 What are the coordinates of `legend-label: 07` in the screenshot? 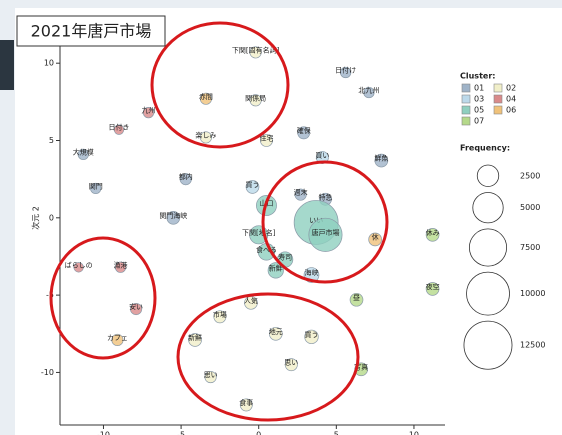 It's located at (479, 121).